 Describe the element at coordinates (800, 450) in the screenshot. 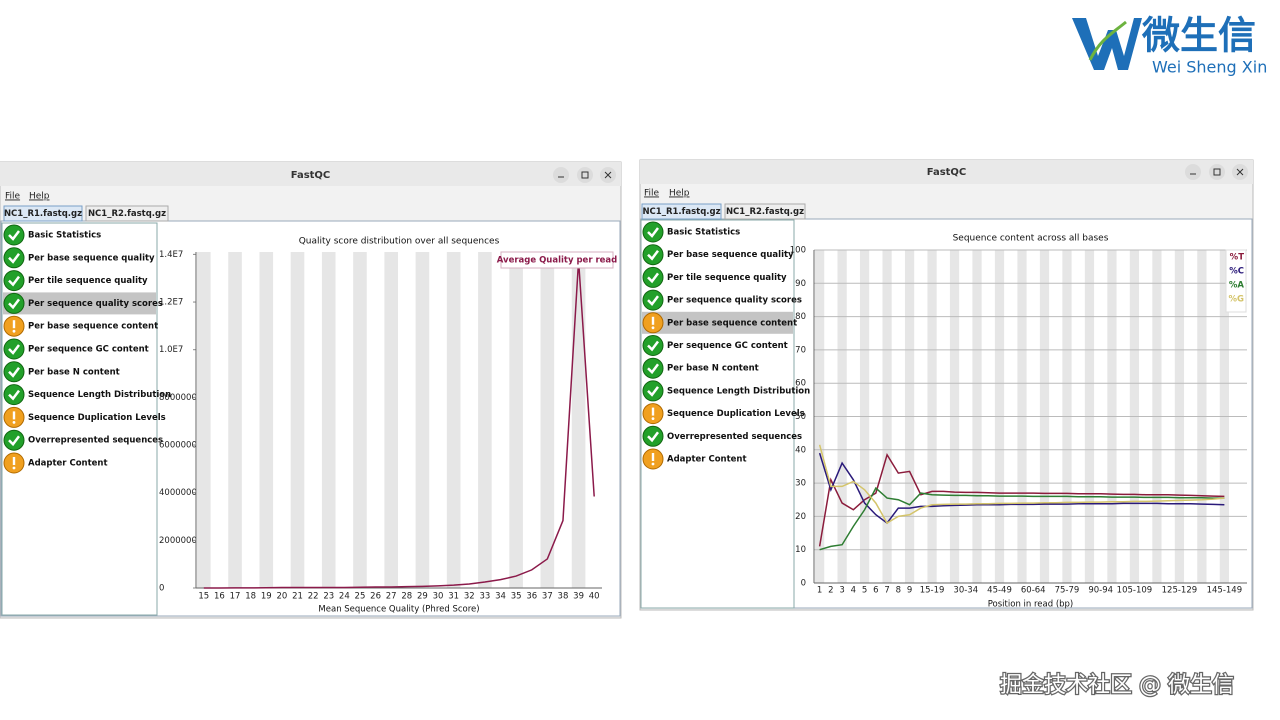

I see `y-tick-label: 40` at that location.